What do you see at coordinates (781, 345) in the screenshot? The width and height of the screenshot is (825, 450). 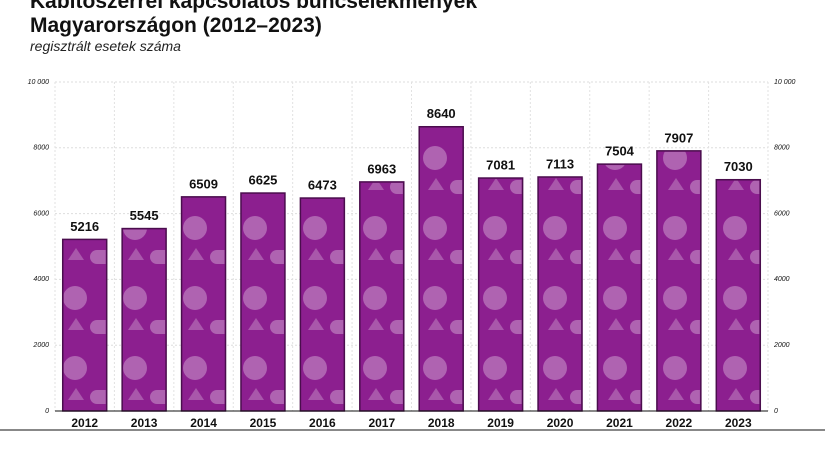 I see `y2-tick-label: 2000` at bounding box center [781, 345].